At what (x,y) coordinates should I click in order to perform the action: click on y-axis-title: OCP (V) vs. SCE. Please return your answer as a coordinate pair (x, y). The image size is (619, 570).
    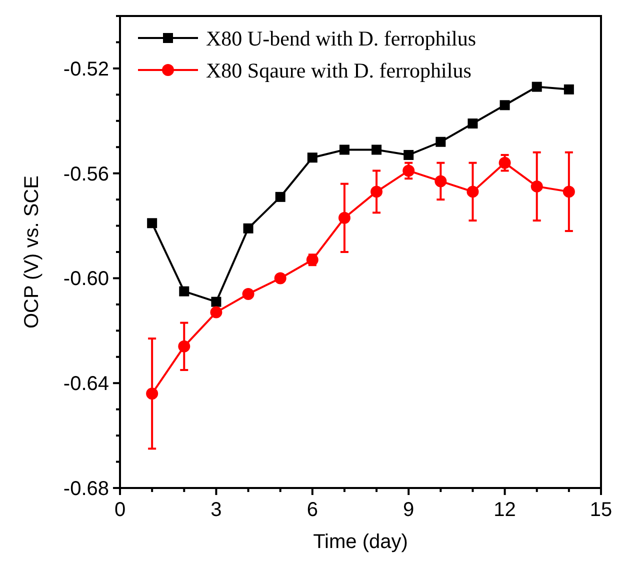
    Looking at the image, I should click on (32, 252).